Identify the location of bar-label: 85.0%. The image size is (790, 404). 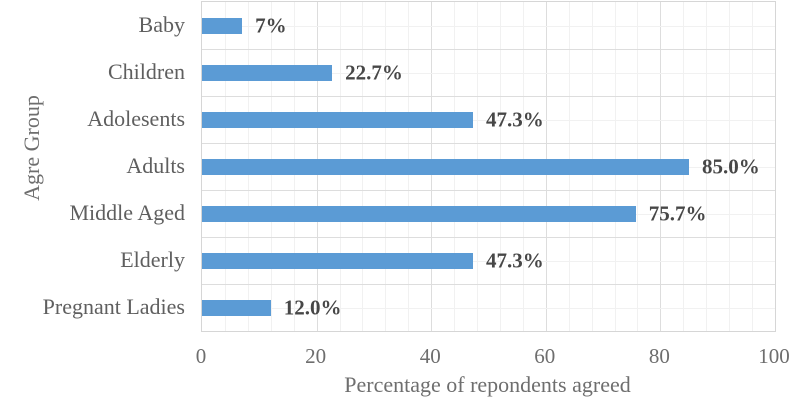
(731, 166).